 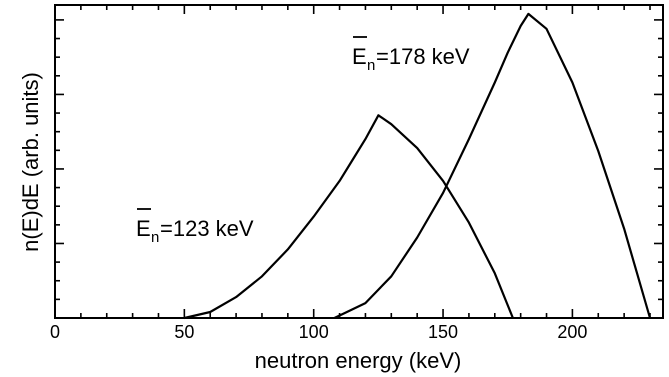 What do you see at coordinates (423, 56) in the screenshot?
I see `annotation-value: =178 keV` at bounding box center [423, 56].